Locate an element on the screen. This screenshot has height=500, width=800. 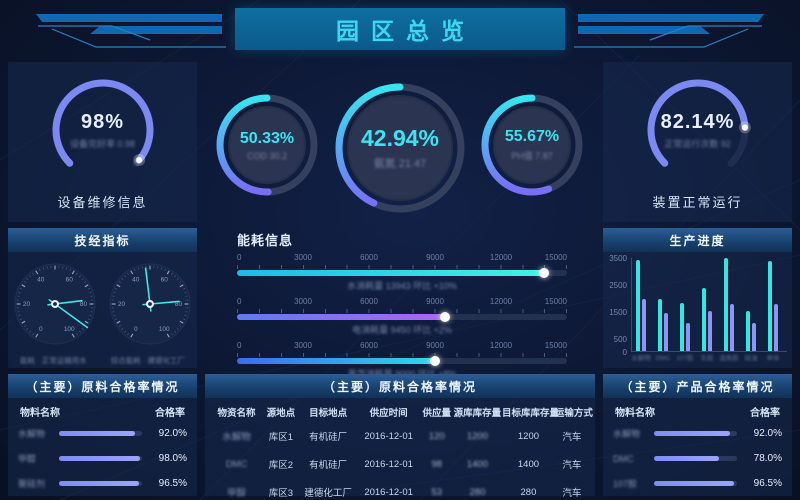
raw-material-rows: 水解物 92.0% 甲醇 98.0% 聚硅剂 96.5% is located at coordinates (102, 458).